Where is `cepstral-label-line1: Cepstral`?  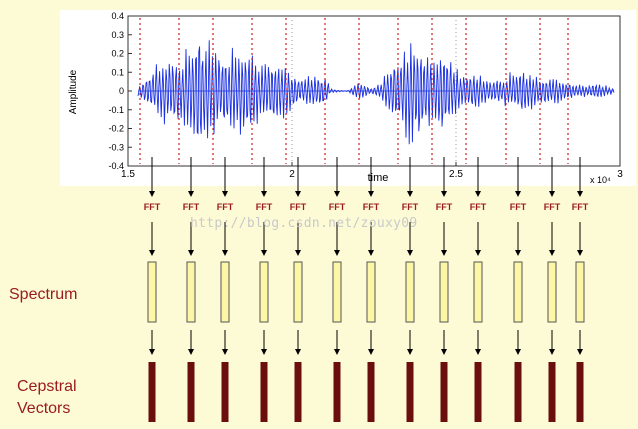
cepstral-label-line1: Cepstral is located at coordinates (47, 386).